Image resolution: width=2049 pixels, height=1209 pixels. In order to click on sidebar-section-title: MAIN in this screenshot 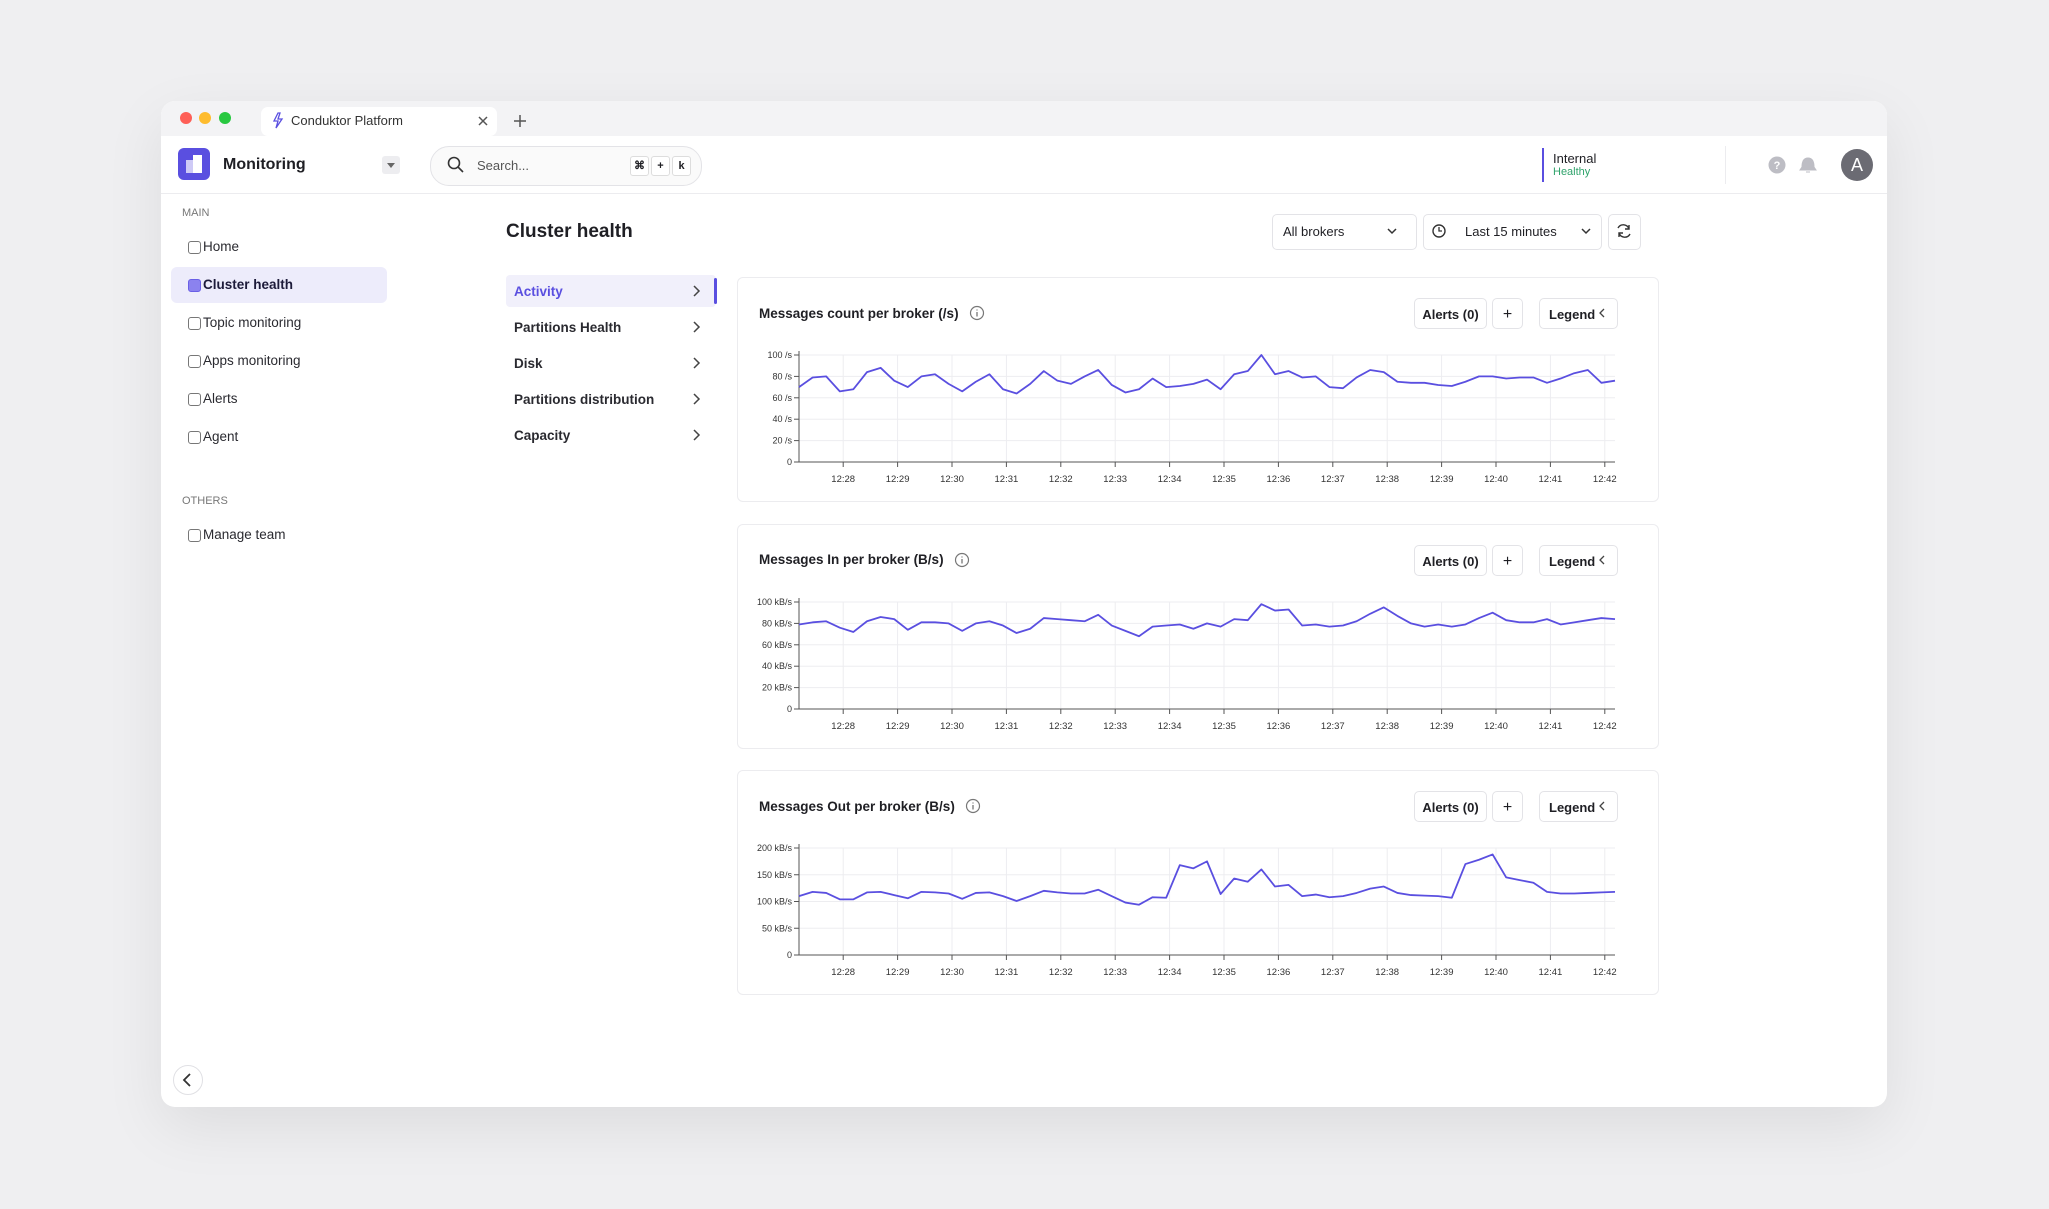, I will do `click(196, 213)`.